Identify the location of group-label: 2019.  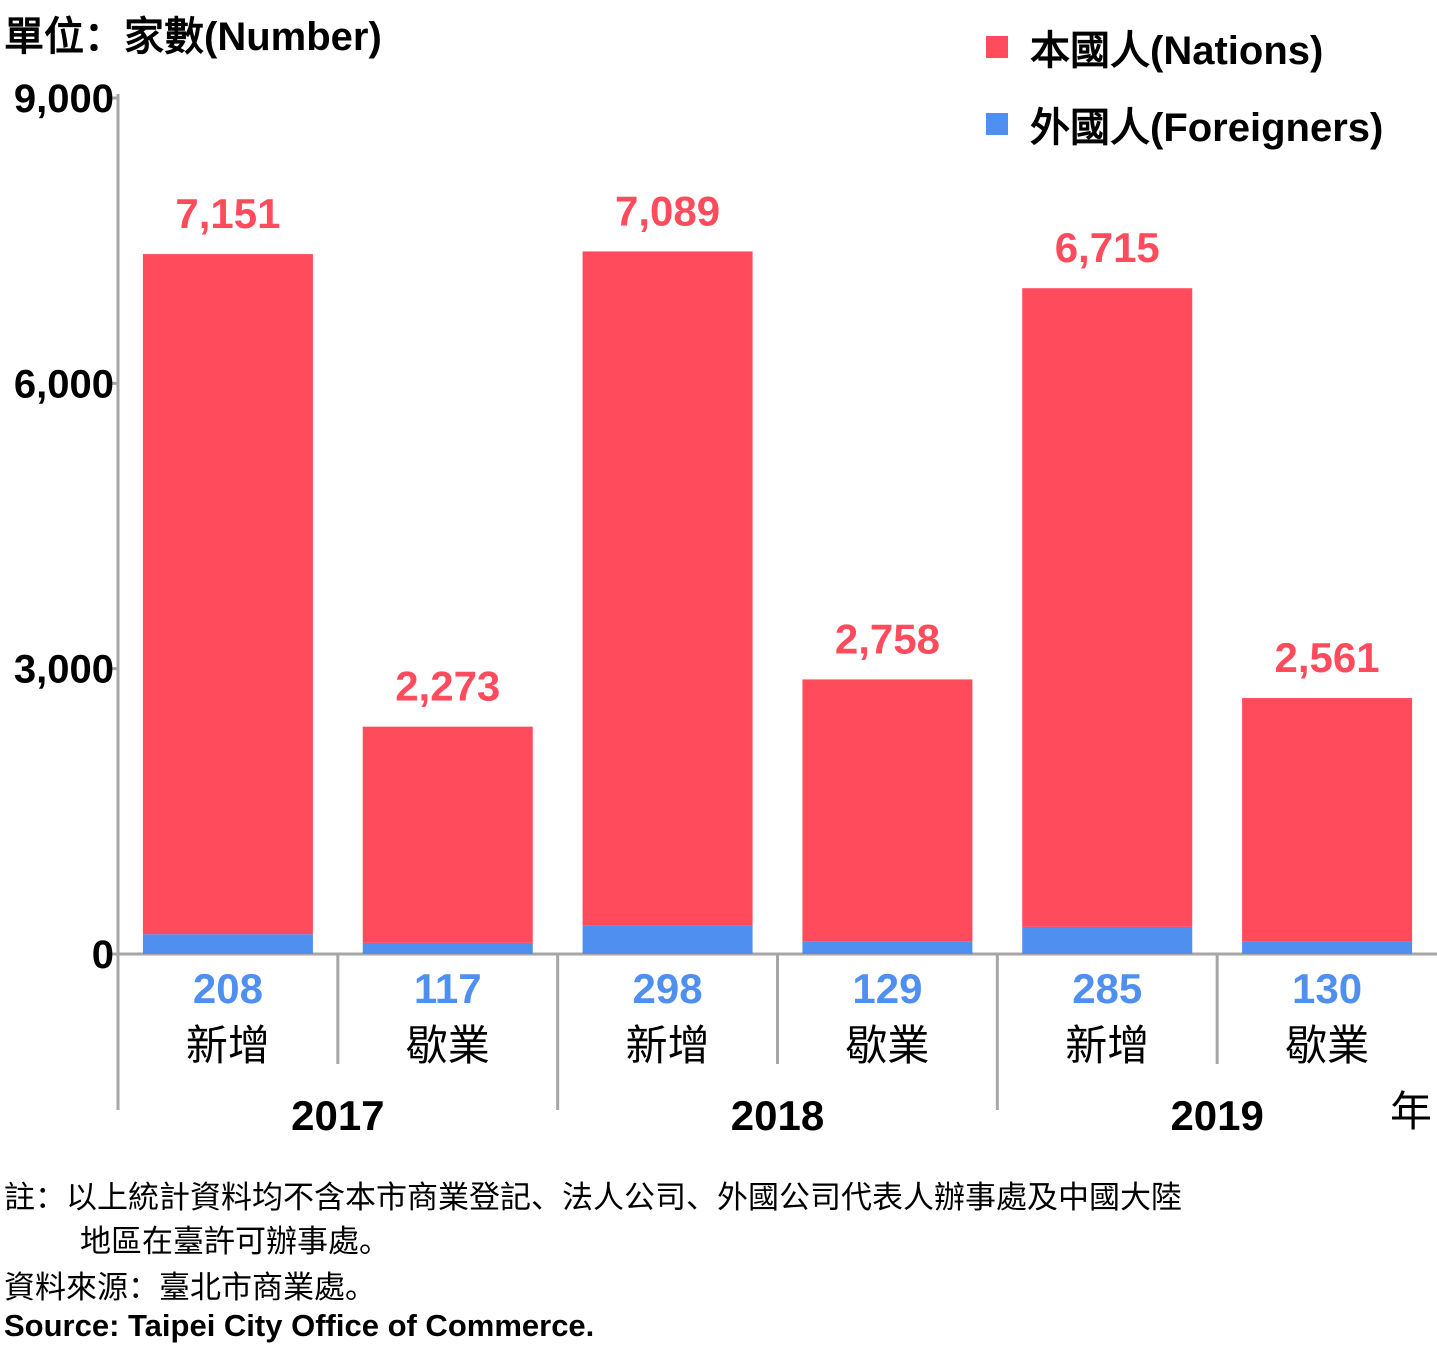
(1216, 1115).